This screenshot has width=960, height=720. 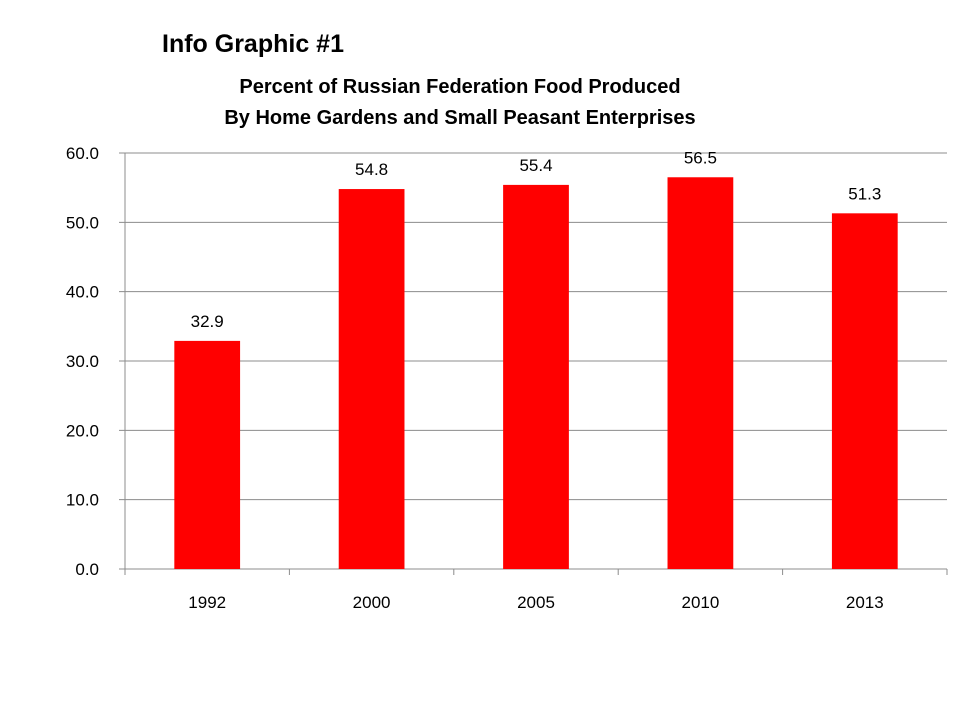 What do you see at coordinates (371, 169) in the screenshot?
I see `bar-value-label: 54.8` at bounding box center [371, 169].